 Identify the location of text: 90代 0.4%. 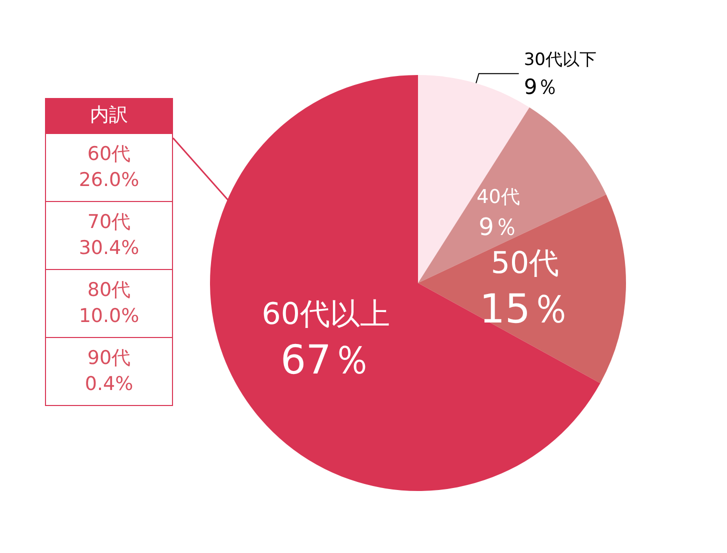
(109, 371).